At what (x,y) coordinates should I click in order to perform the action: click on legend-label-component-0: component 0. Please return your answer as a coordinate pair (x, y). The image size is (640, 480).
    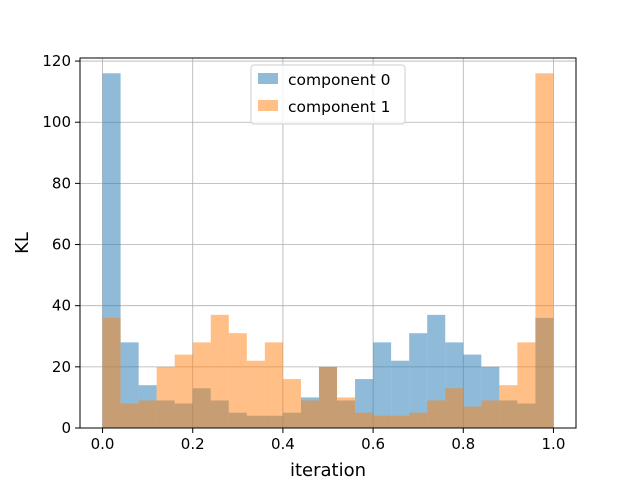
    Looking at the image, I should click on (339, 80).